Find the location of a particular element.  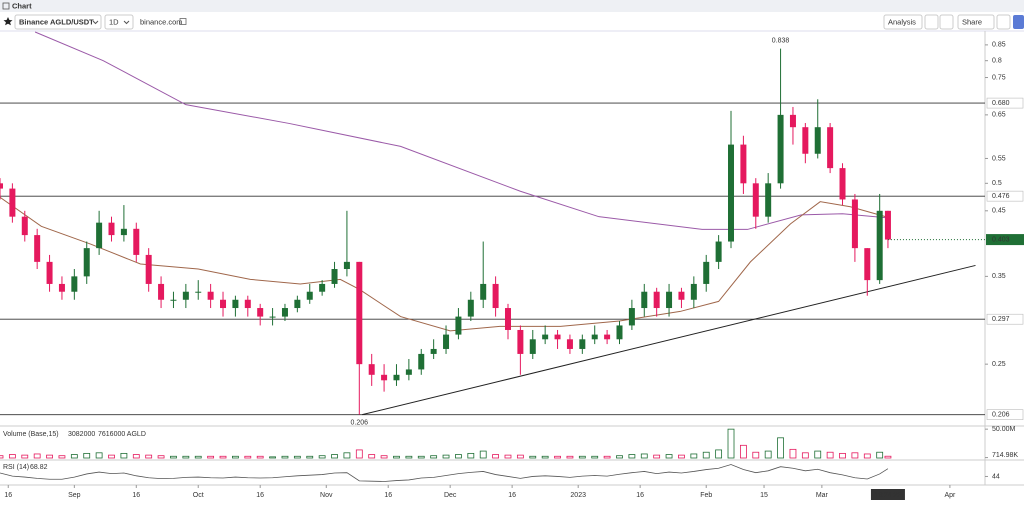

tab-bar is located at coordinates (512, 6).